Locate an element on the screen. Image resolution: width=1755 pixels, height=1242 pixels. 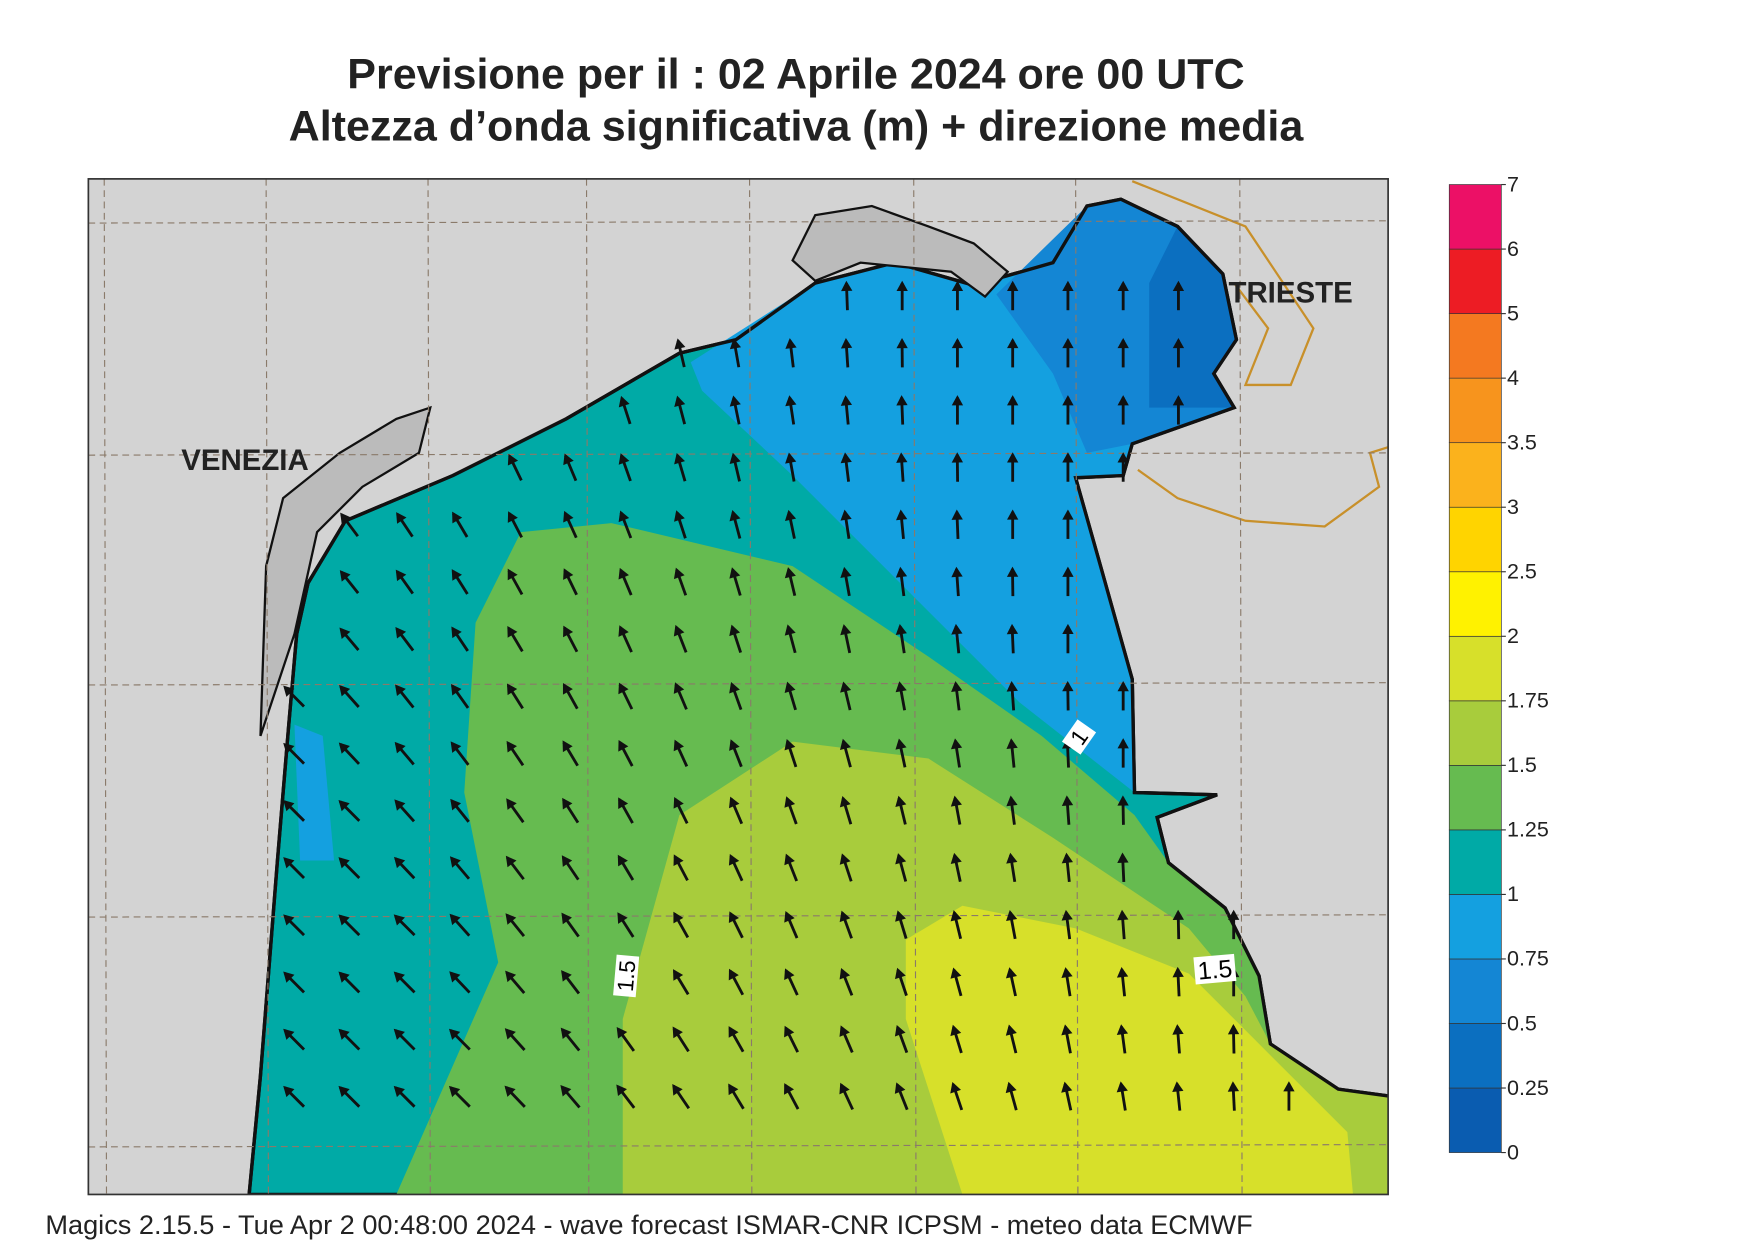
colorbar-label: 1.75 is located at coordinates (1528, 701).